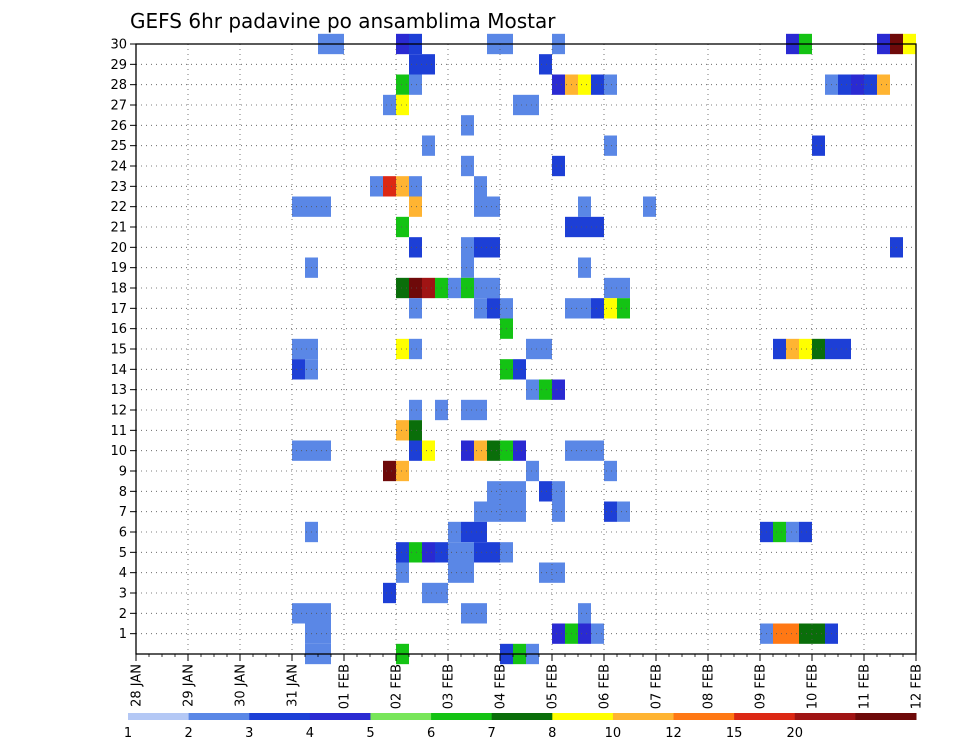 The height and width of the screenshot is (742, 960). Describe the element at coordinates (553, 686) in the screenshot. I see `x-tick-label: 05 FEB` at that location.